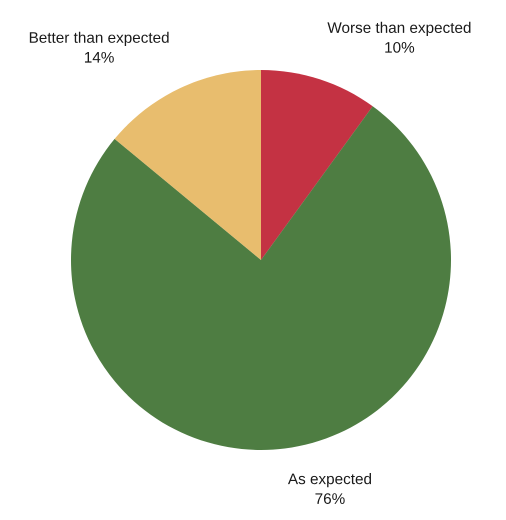  What do you see at coordinates (330, 480) in the screenshot?
I see `slice-label: As expected` at bounding box center [330, 480].